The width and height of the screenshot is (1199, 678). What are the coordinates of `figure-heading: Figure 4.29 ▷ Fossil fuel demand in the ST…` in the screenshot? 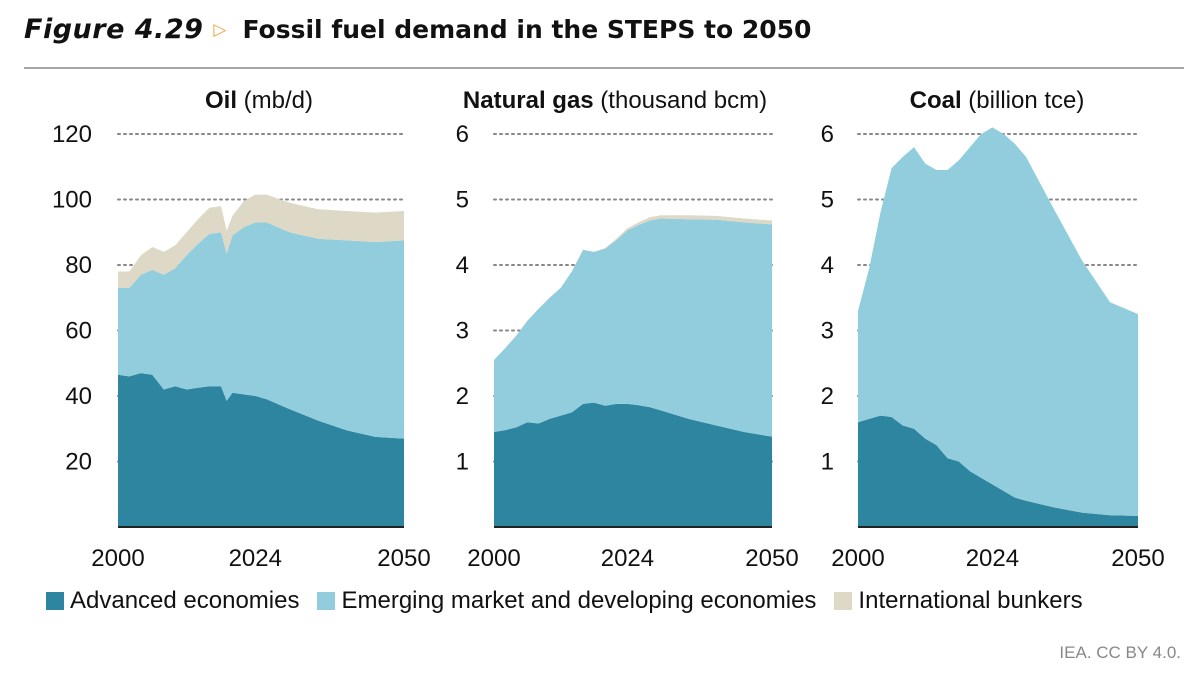 It's located at (417, 34).